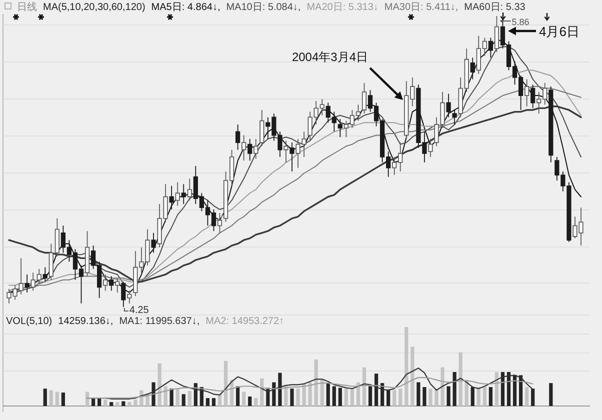  What do you see at coordinates (338, 7) in the screenshot?
I see `legend: MA5日: 4.864↓, MA10日: 5.084↓, MA20日: 5.313↓ MA30日: 5.411↓, MA60日: 5.33` at bounding box center [338, 7].